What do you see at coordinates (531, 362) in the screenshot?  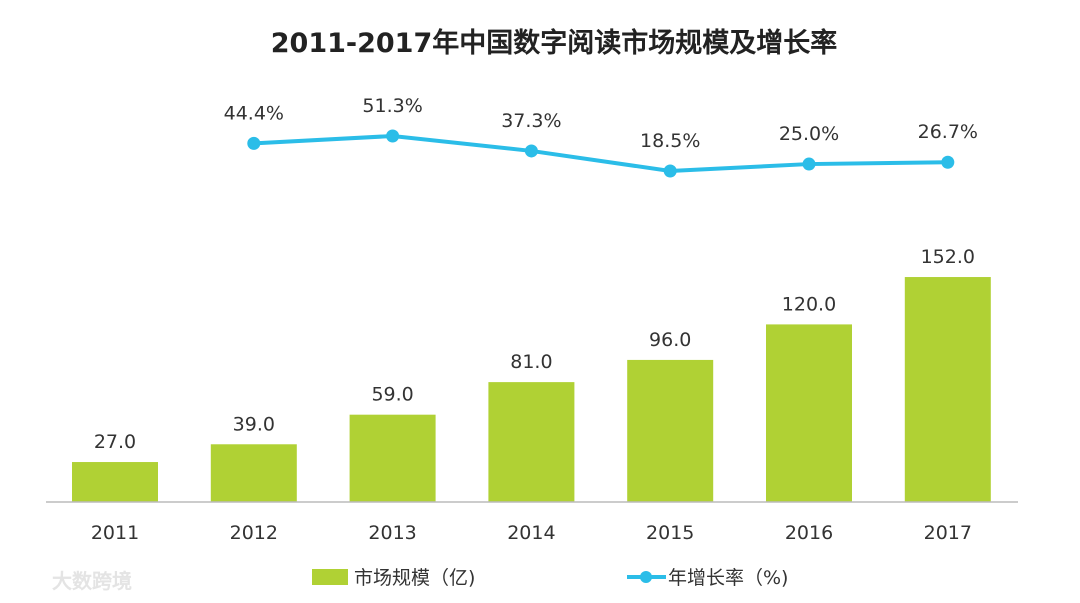 I see `bar-label-2014: 81.0` at bounding box center [531, 362].